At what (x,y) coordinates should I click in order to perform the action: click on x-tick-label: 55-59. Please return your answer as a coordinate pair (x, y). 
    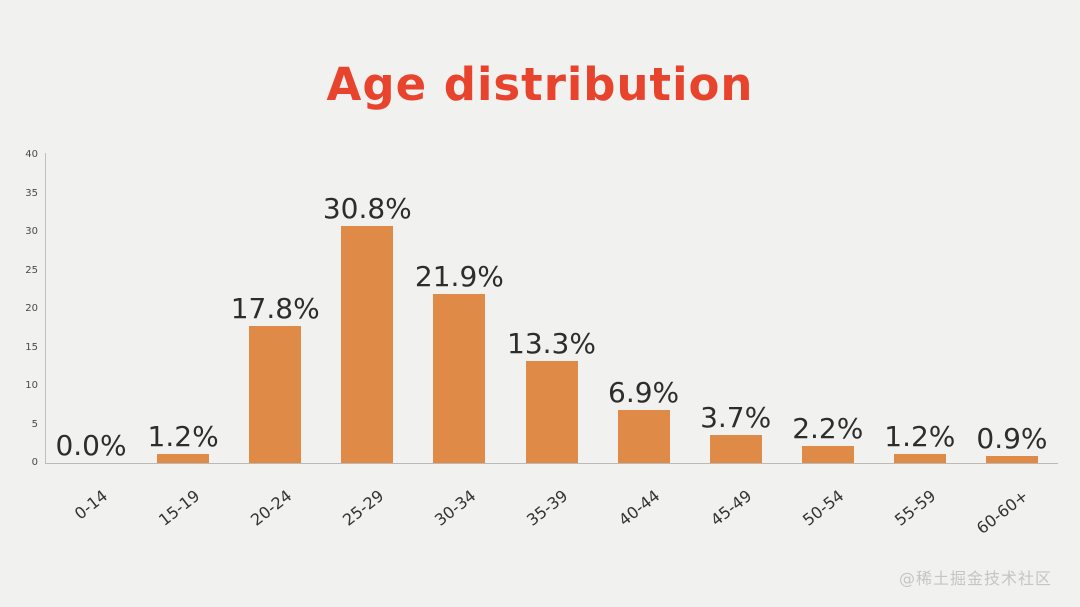
    Looking at the image, I should click on (915, 508).